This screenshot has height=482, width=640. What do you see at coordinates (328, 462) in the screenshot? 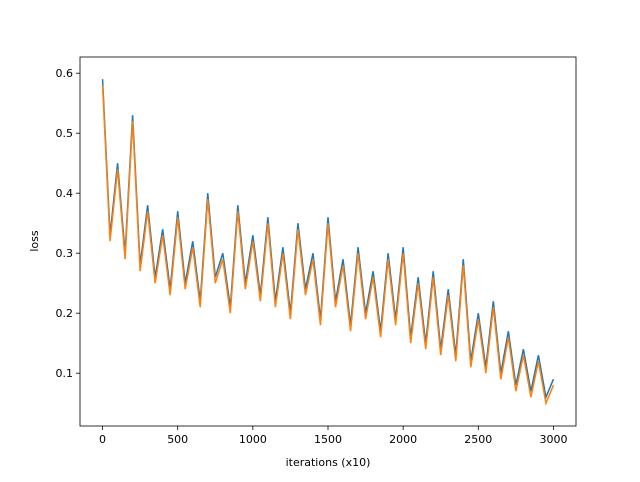
I see `x-axis-label: iterations (x10)` at bounding box center [328, 462].